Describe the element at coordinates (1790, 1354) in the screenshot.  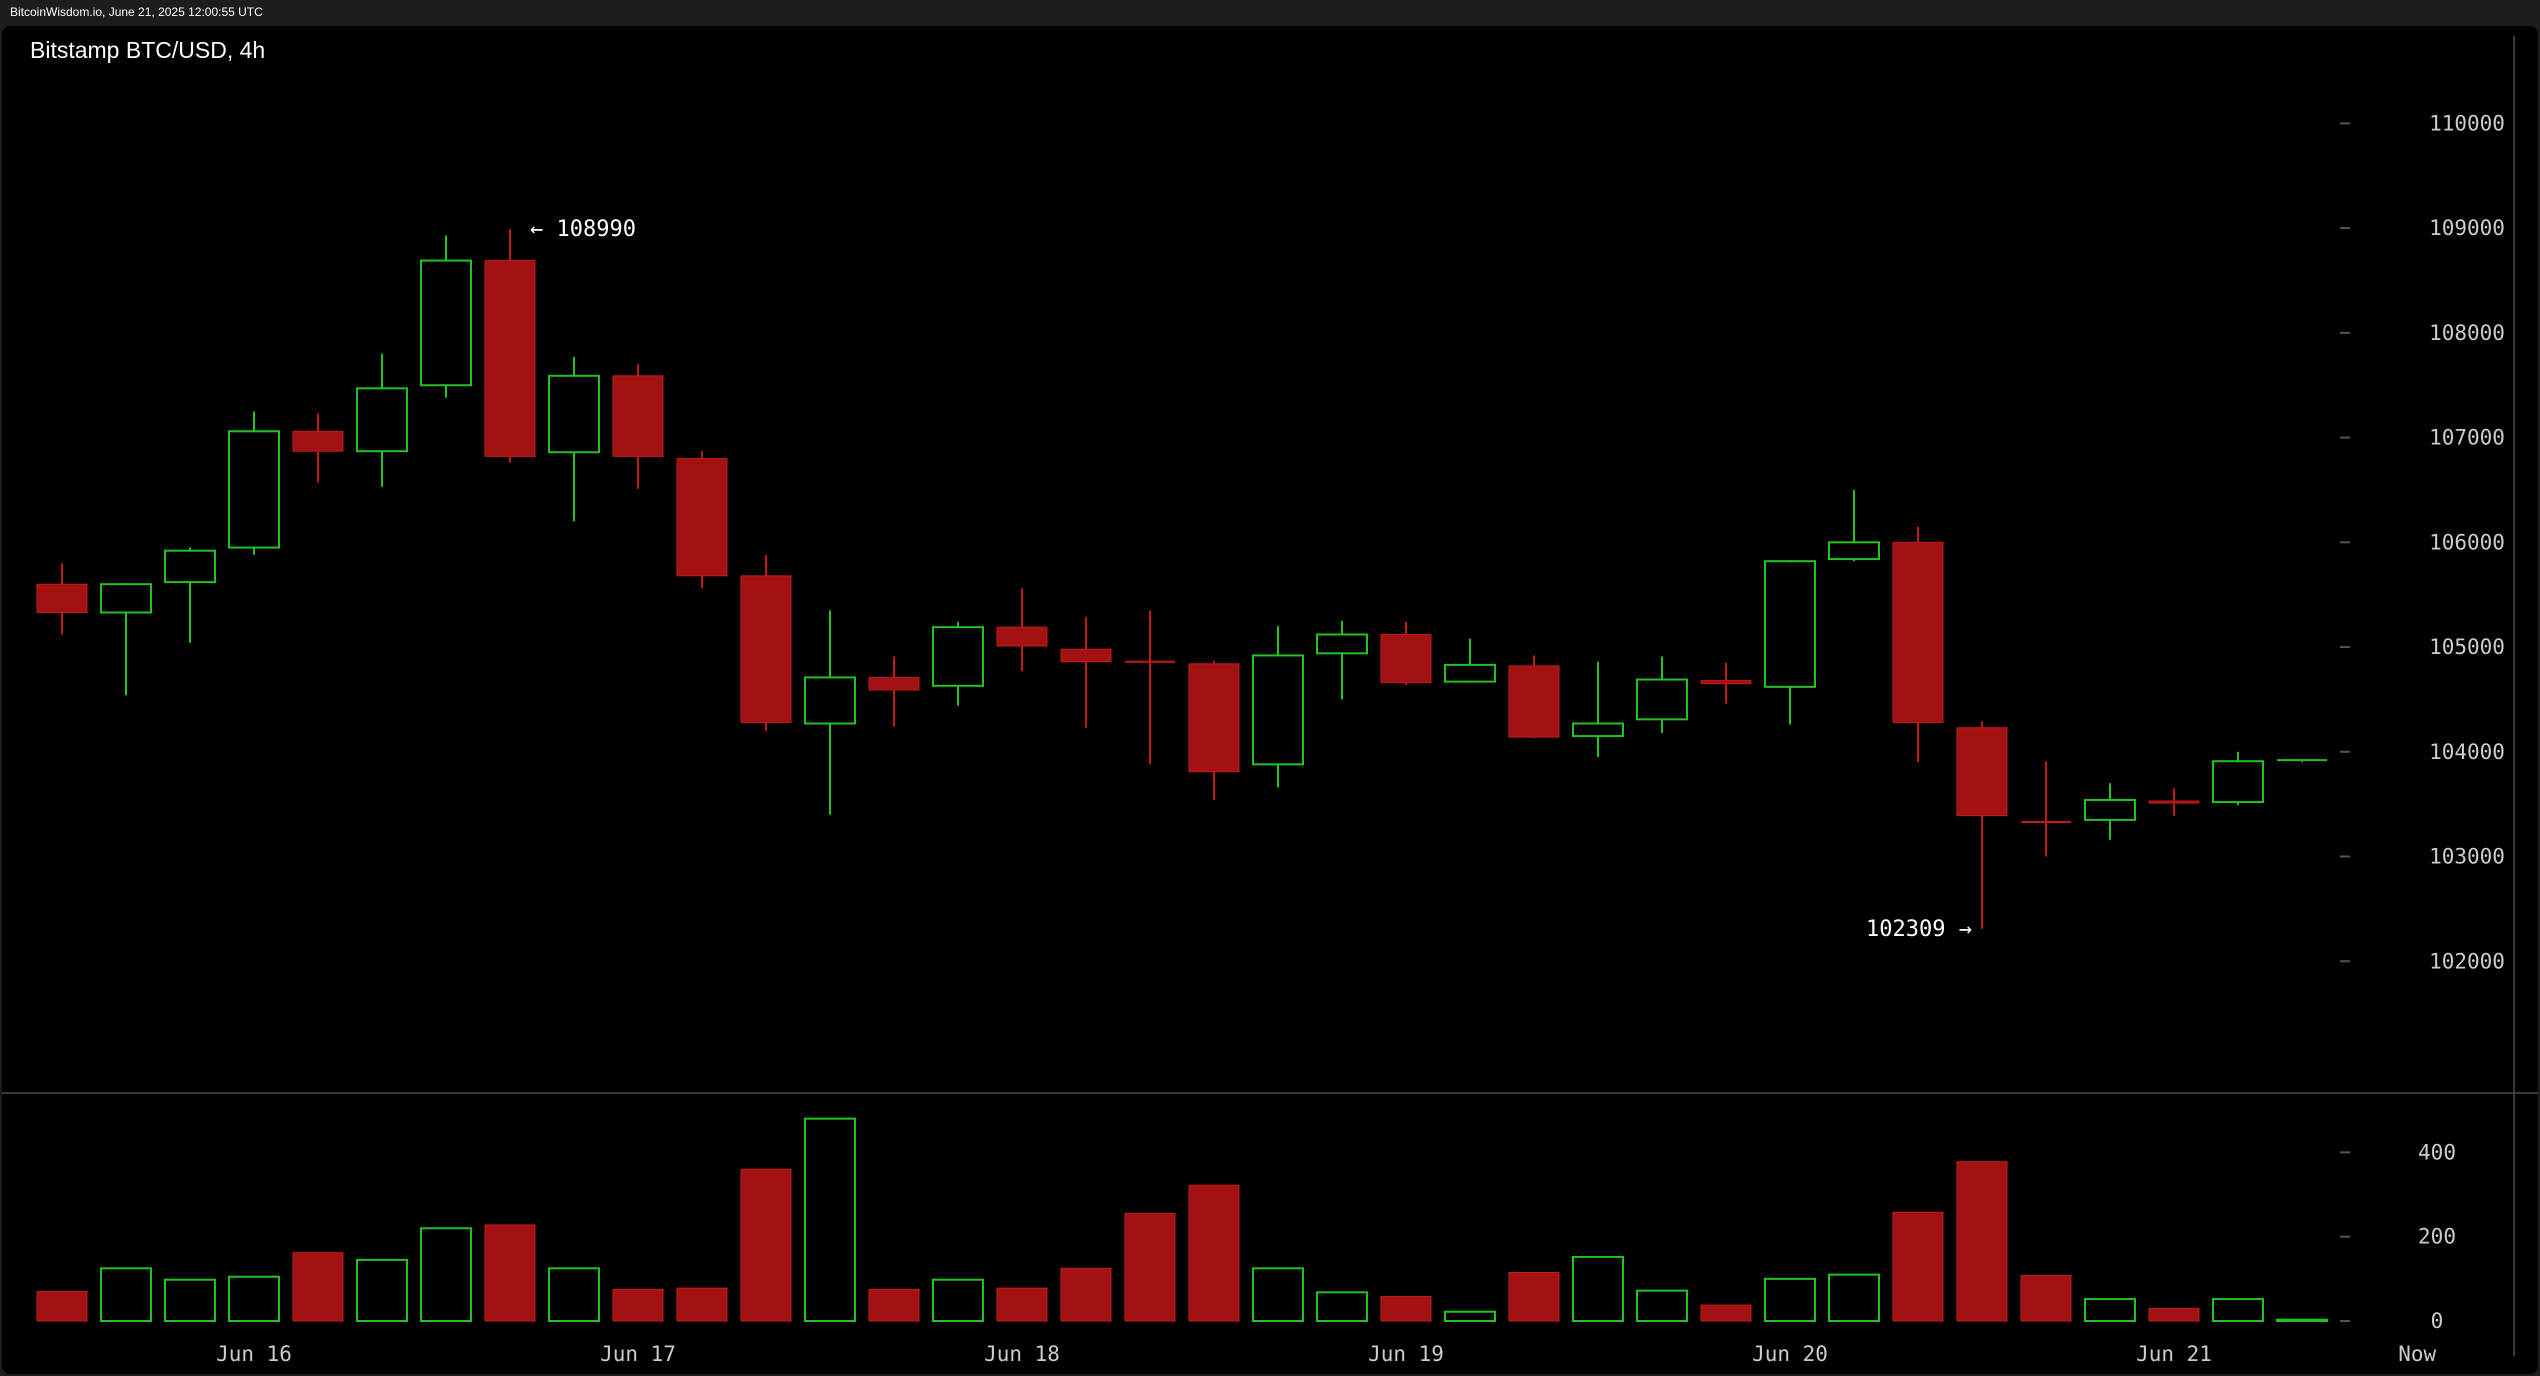
I see `time-axis-label: Jun 20` at that location.